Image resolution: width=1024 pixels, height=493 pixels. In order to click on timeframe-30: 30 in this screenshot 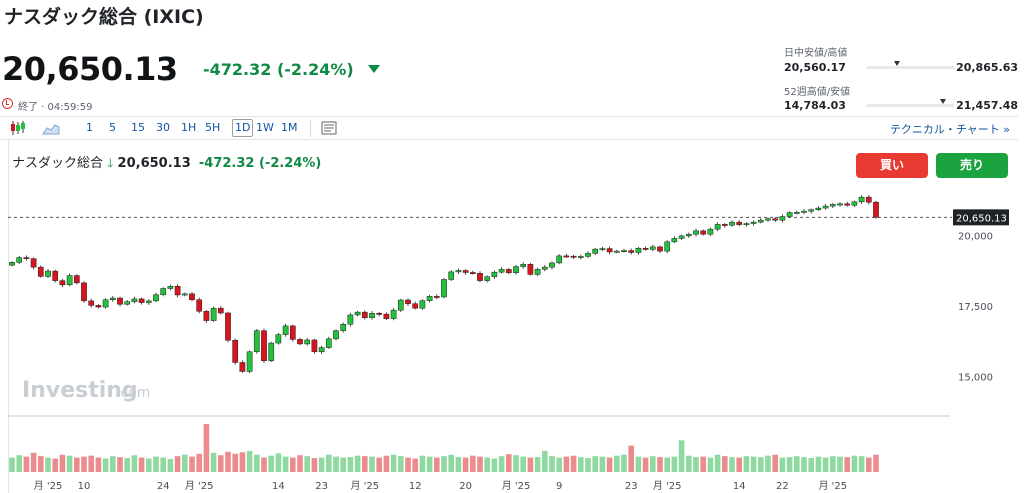, I will do `click(163, 127)`.